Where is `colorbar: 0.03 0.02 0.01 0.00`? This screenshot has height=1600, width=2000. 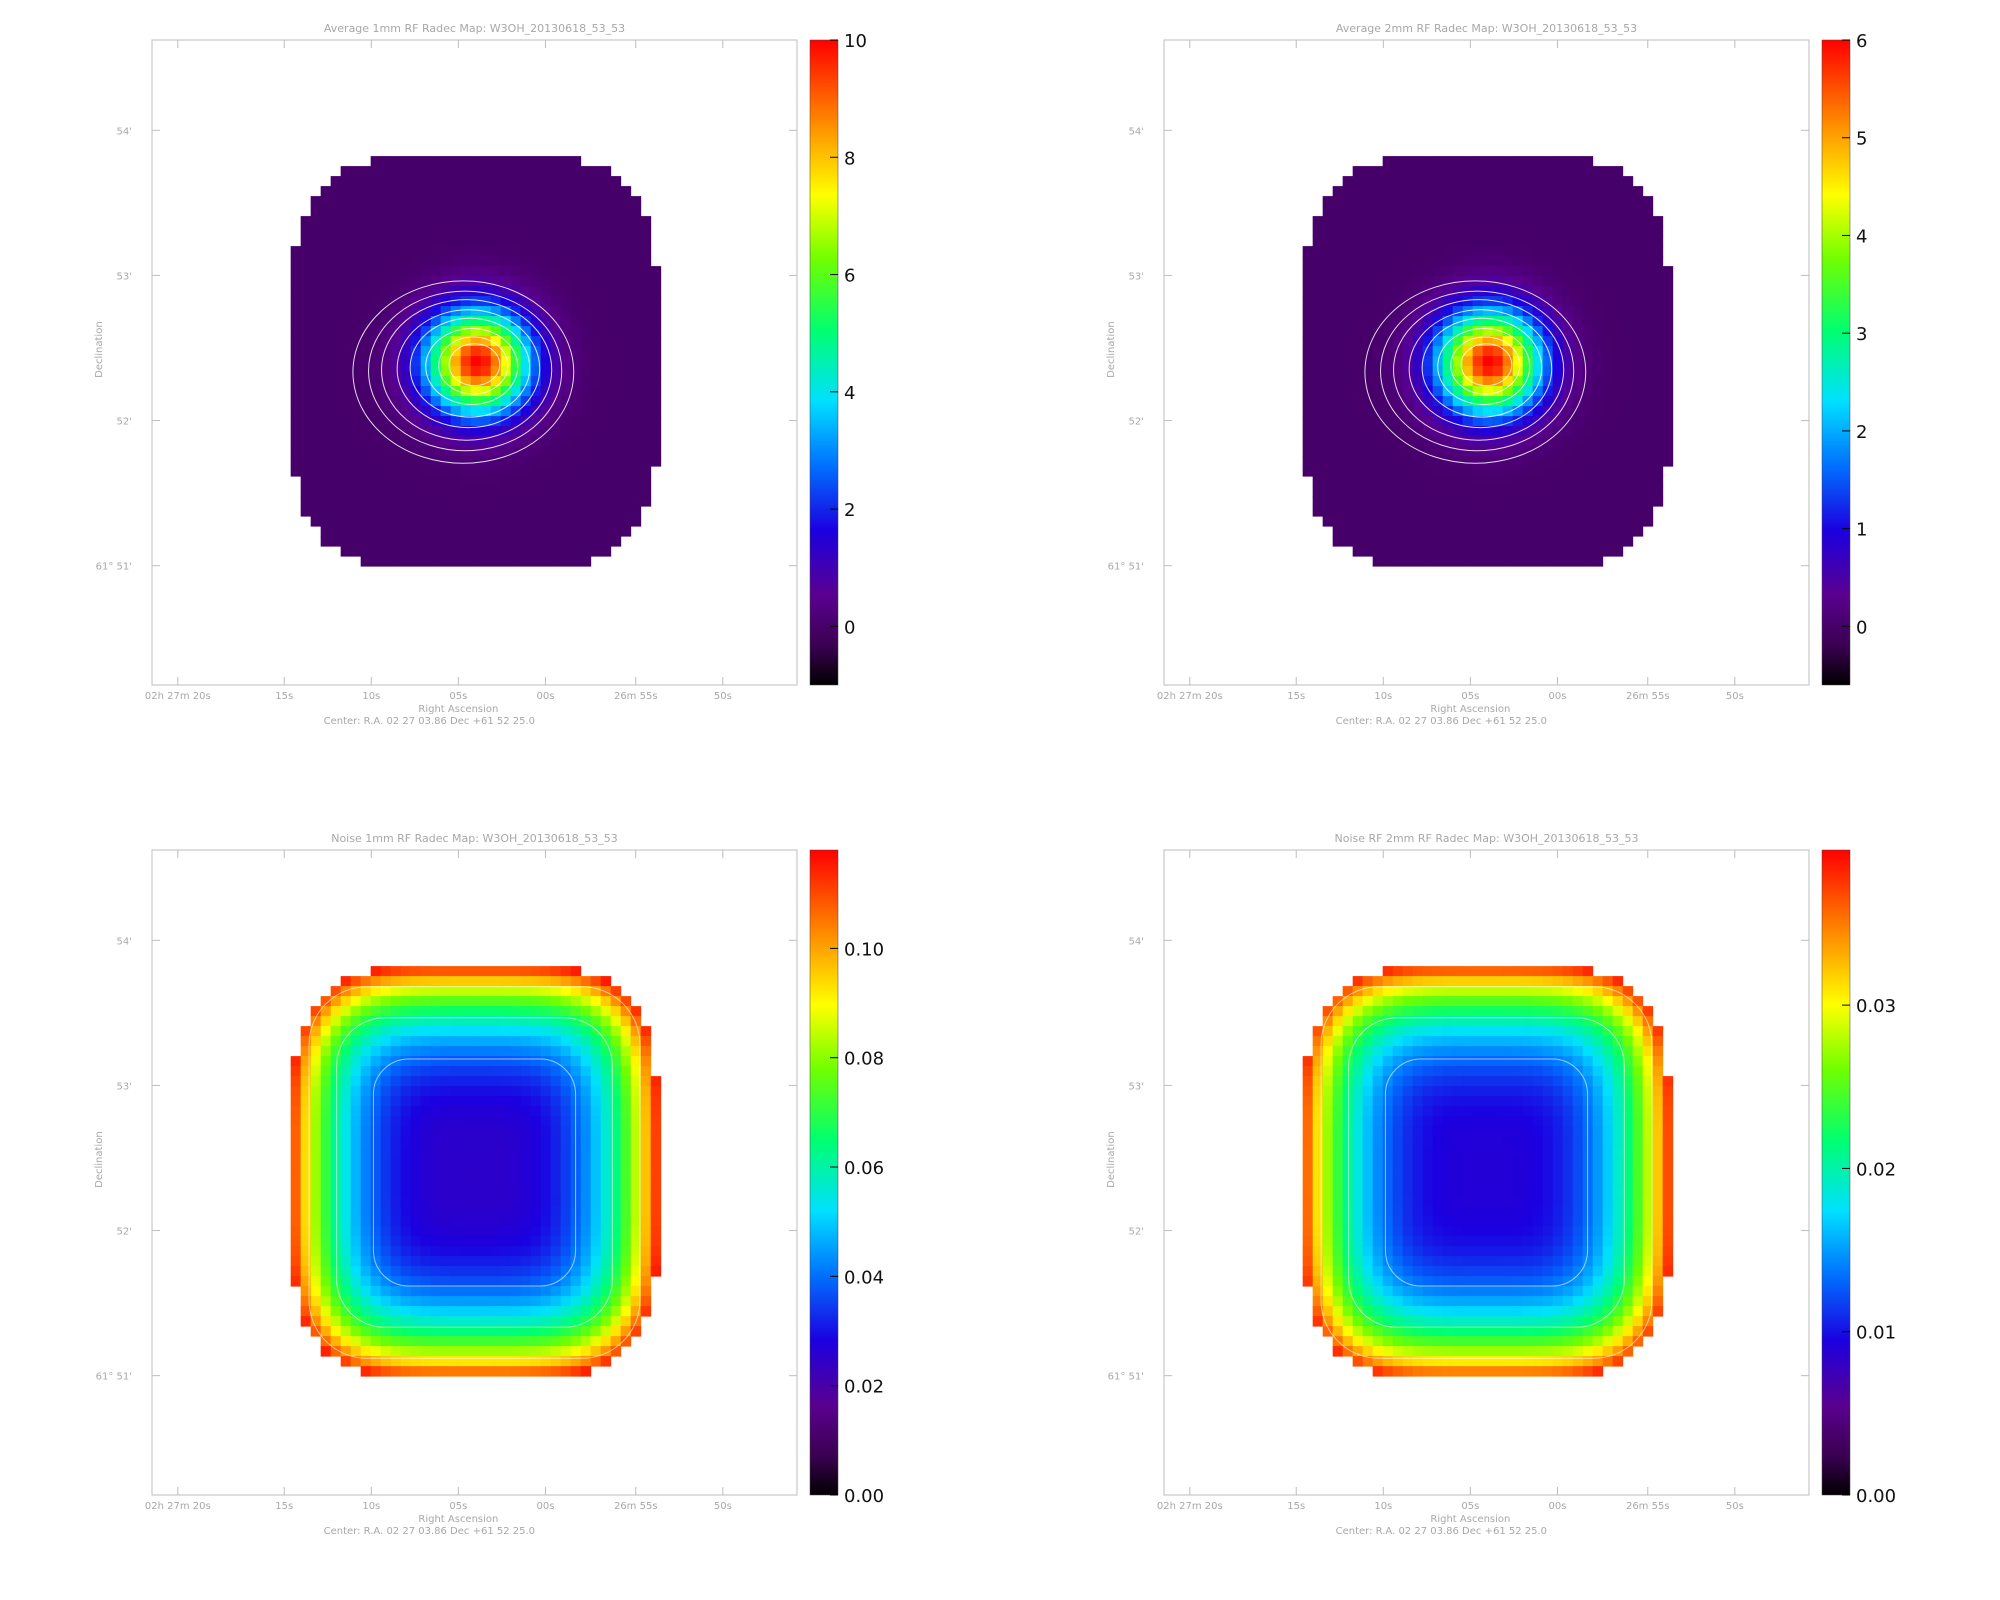 colorbar: 0.03 0.02 0.01 0.00 is located at coordinates (1858, 1178).